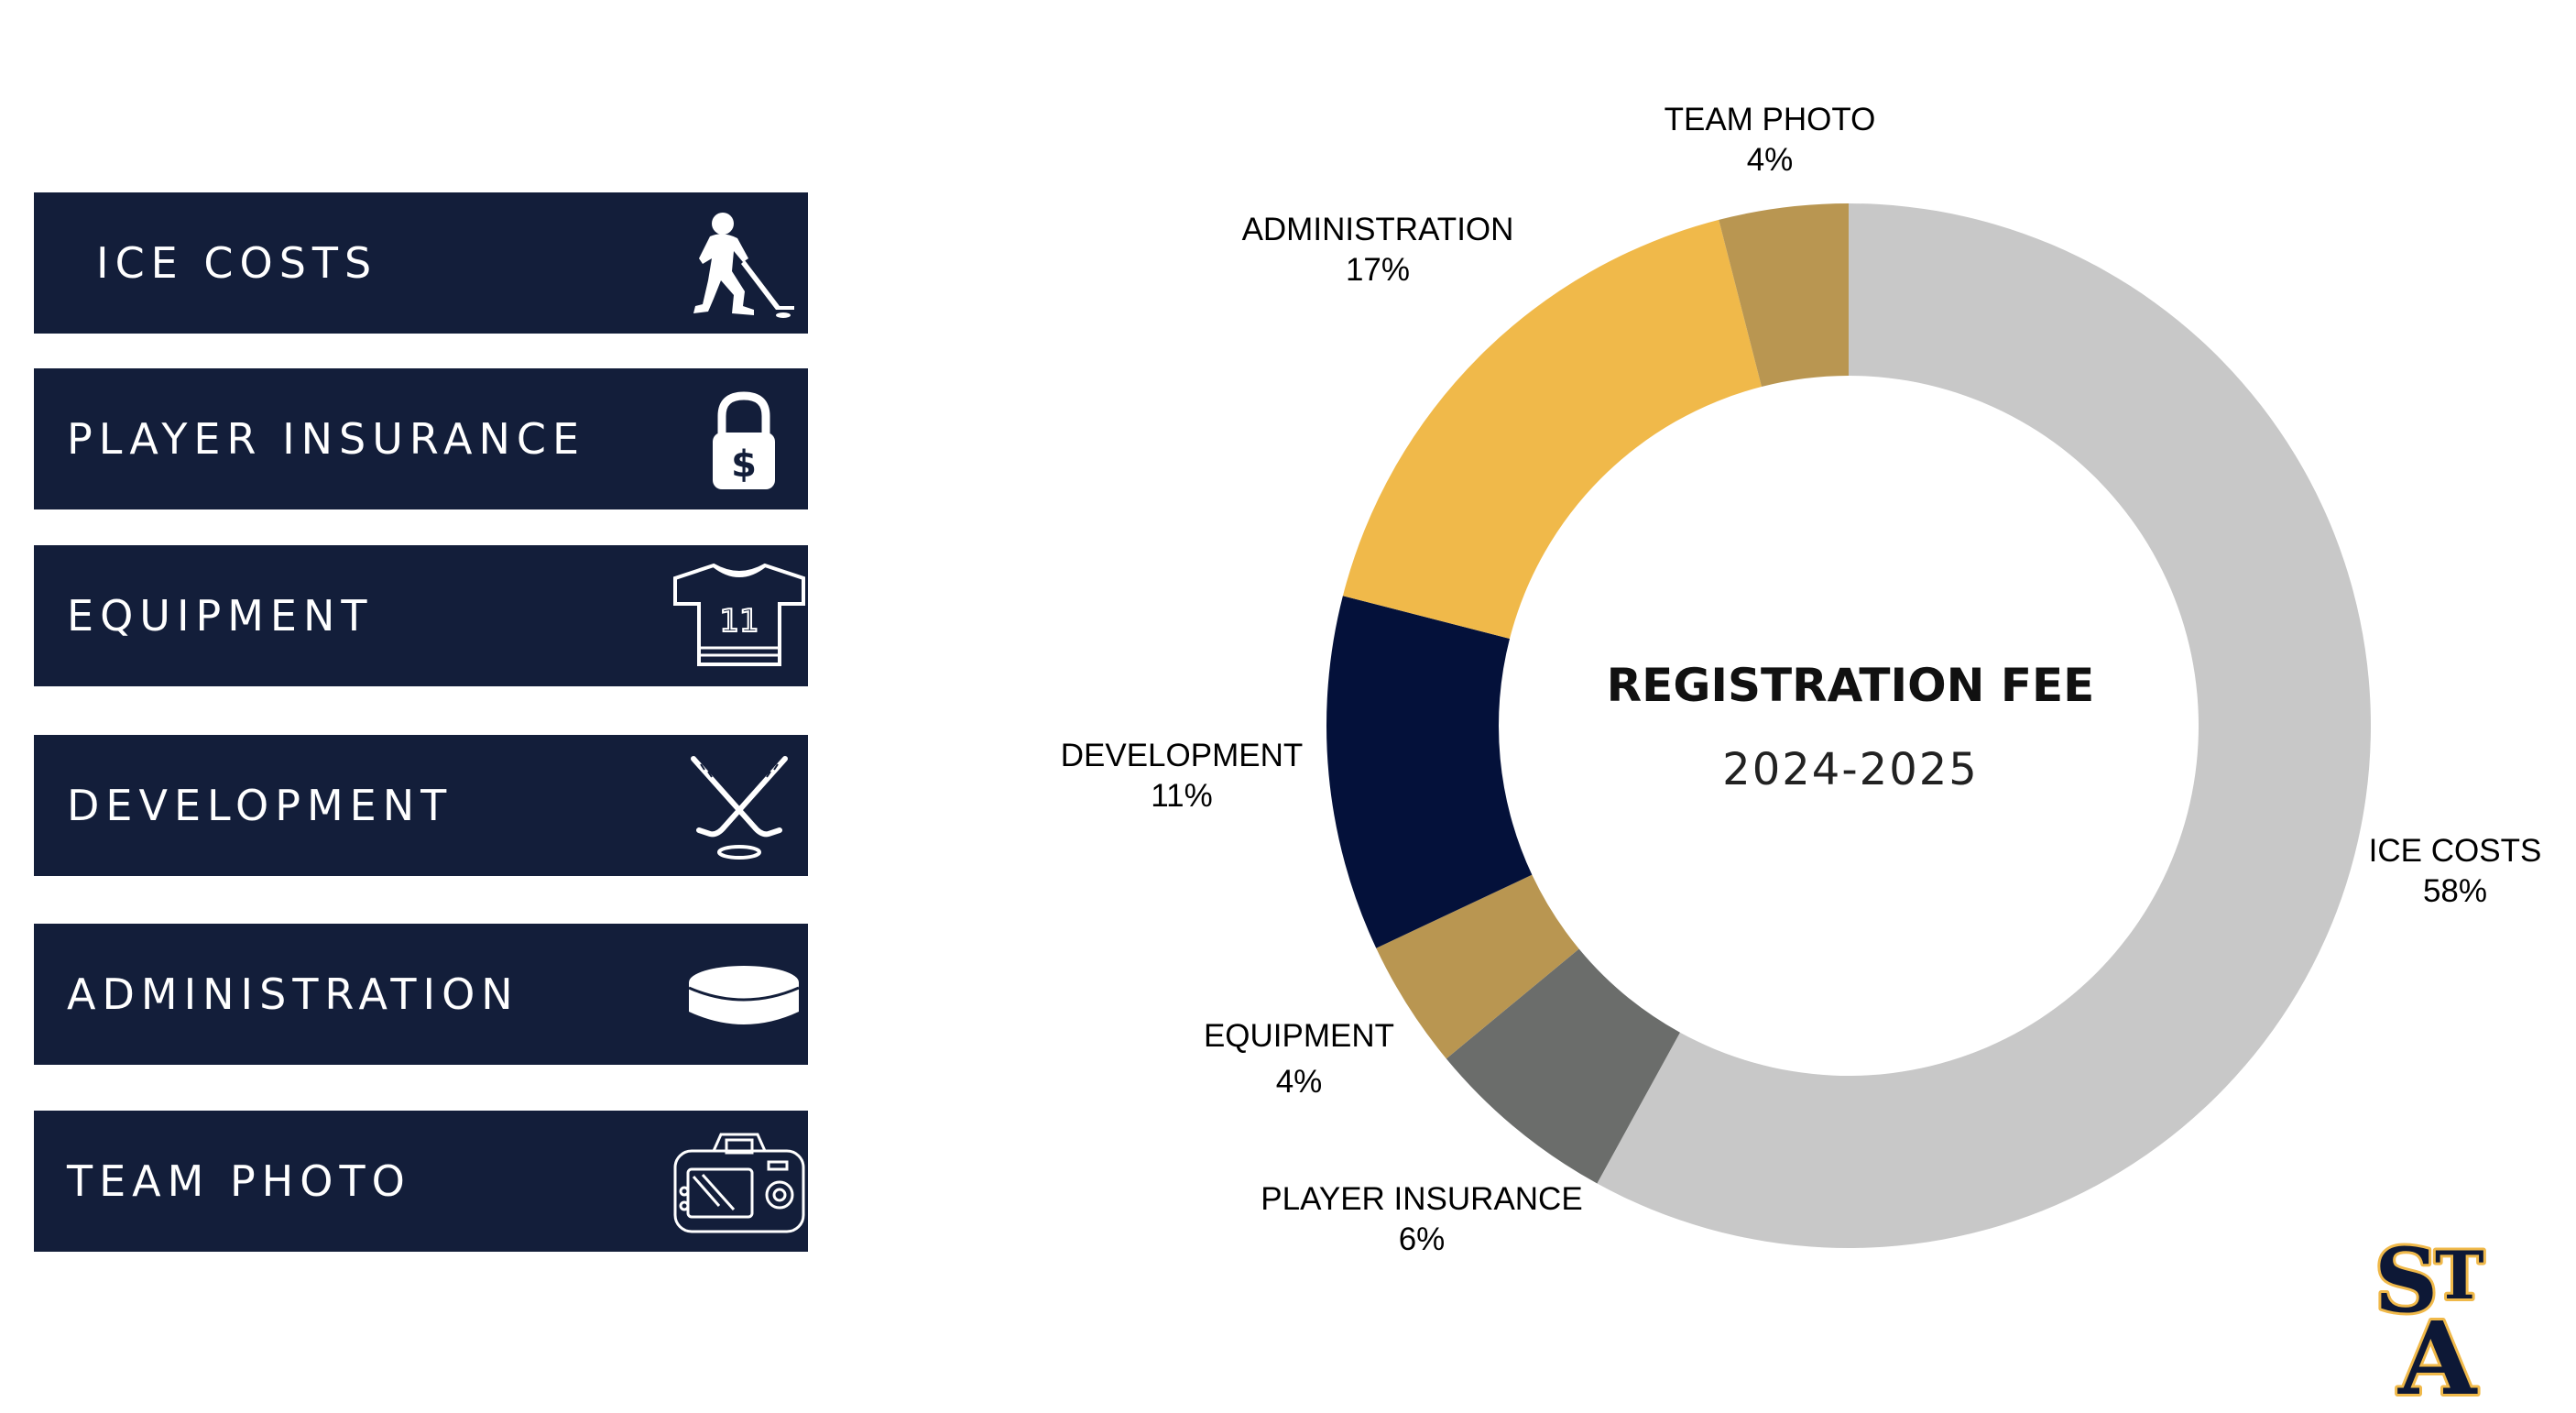 This screenshot has height=1413, width=2576. I want to click on slice-label-value: 11%, so click(1182, 796).